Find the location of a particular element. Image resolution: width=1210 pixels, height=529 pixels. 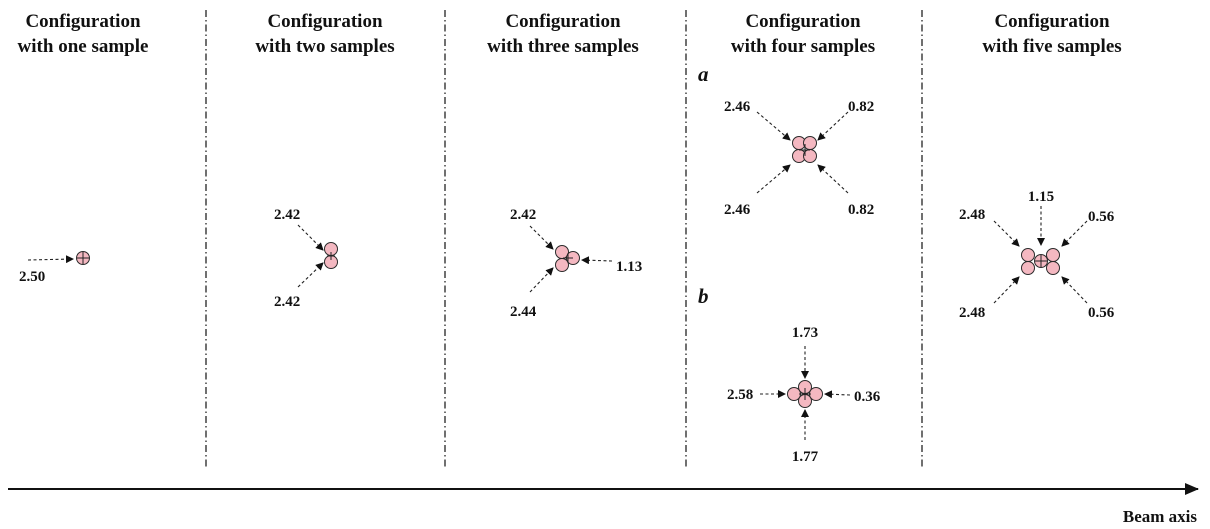

panel-title-two: Configuration with two samples is located at coordinates (324, 34).